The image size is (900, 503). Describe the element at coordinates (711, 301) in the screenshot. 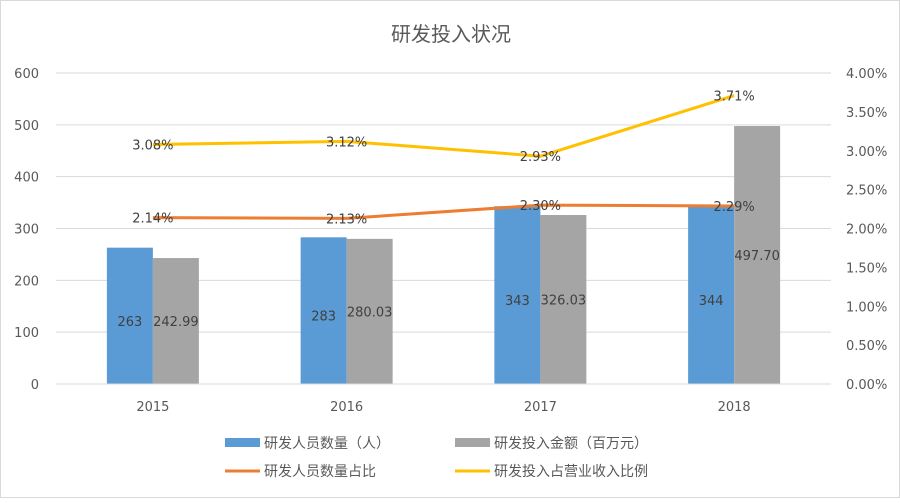

I see `bar-data-label: 344` at that location.